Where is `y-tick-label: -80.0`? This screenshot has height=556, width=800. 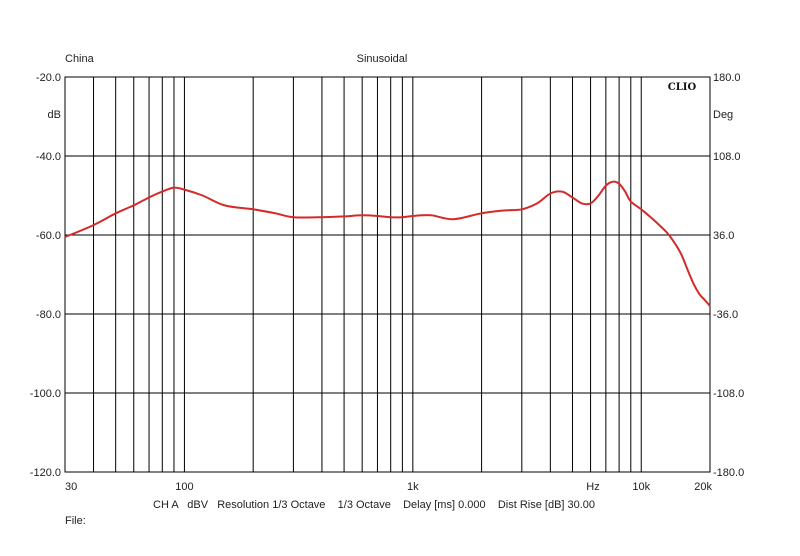
y-tick-label: -80.0 is located at coordinates (48, 315).